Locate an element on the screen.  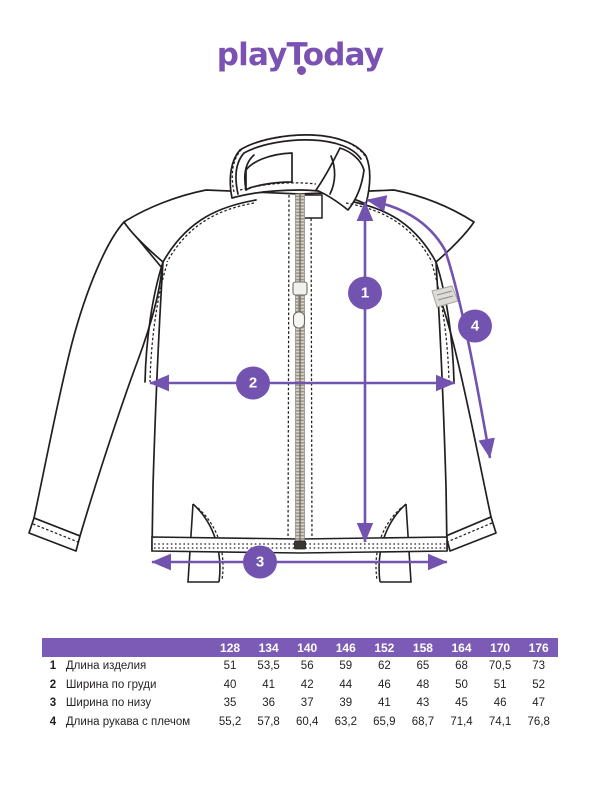
header-size-158: 158 is located at coordinates (423, 647).